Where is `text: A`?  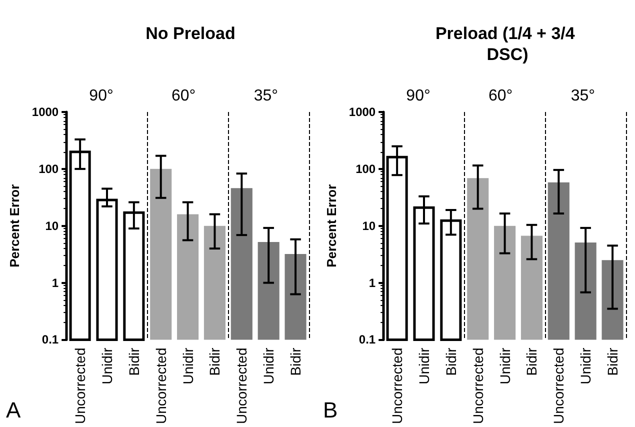 text: A is located at coordinates (13, 410).